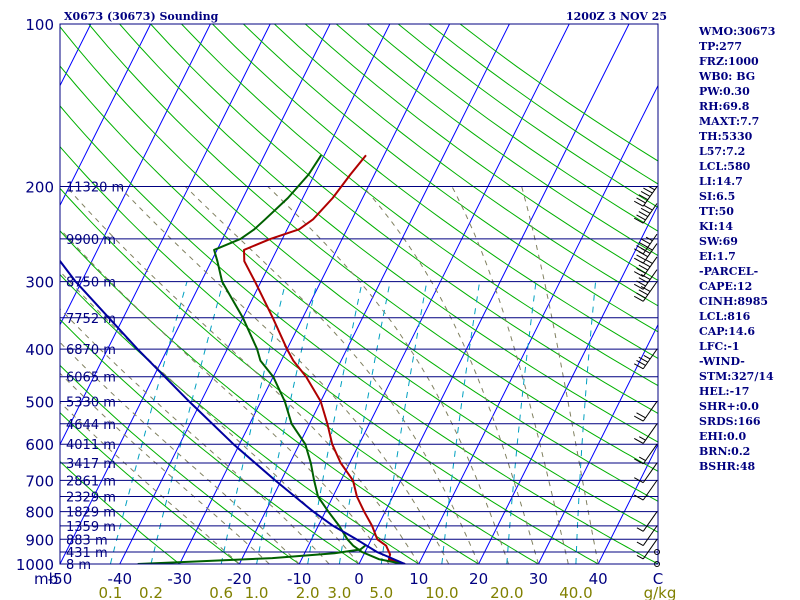  What do you see at coordinates (60, 579) in the screenshot?
I see `temperature-tick-label: -50` at bounding box center [60, 579].